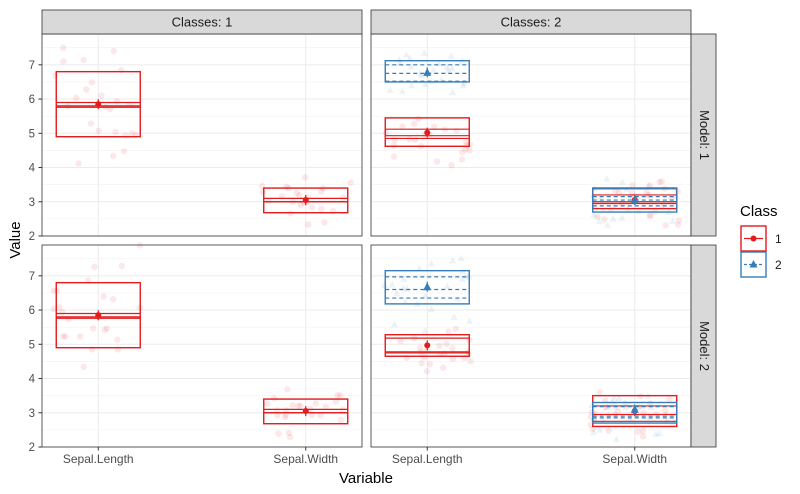 This screenshot has width=800, height=494. What do you see at coordinates (761, 264) in the screenshot?
I see `legend-key-class-2: 2` at bounding box center [761, 264].